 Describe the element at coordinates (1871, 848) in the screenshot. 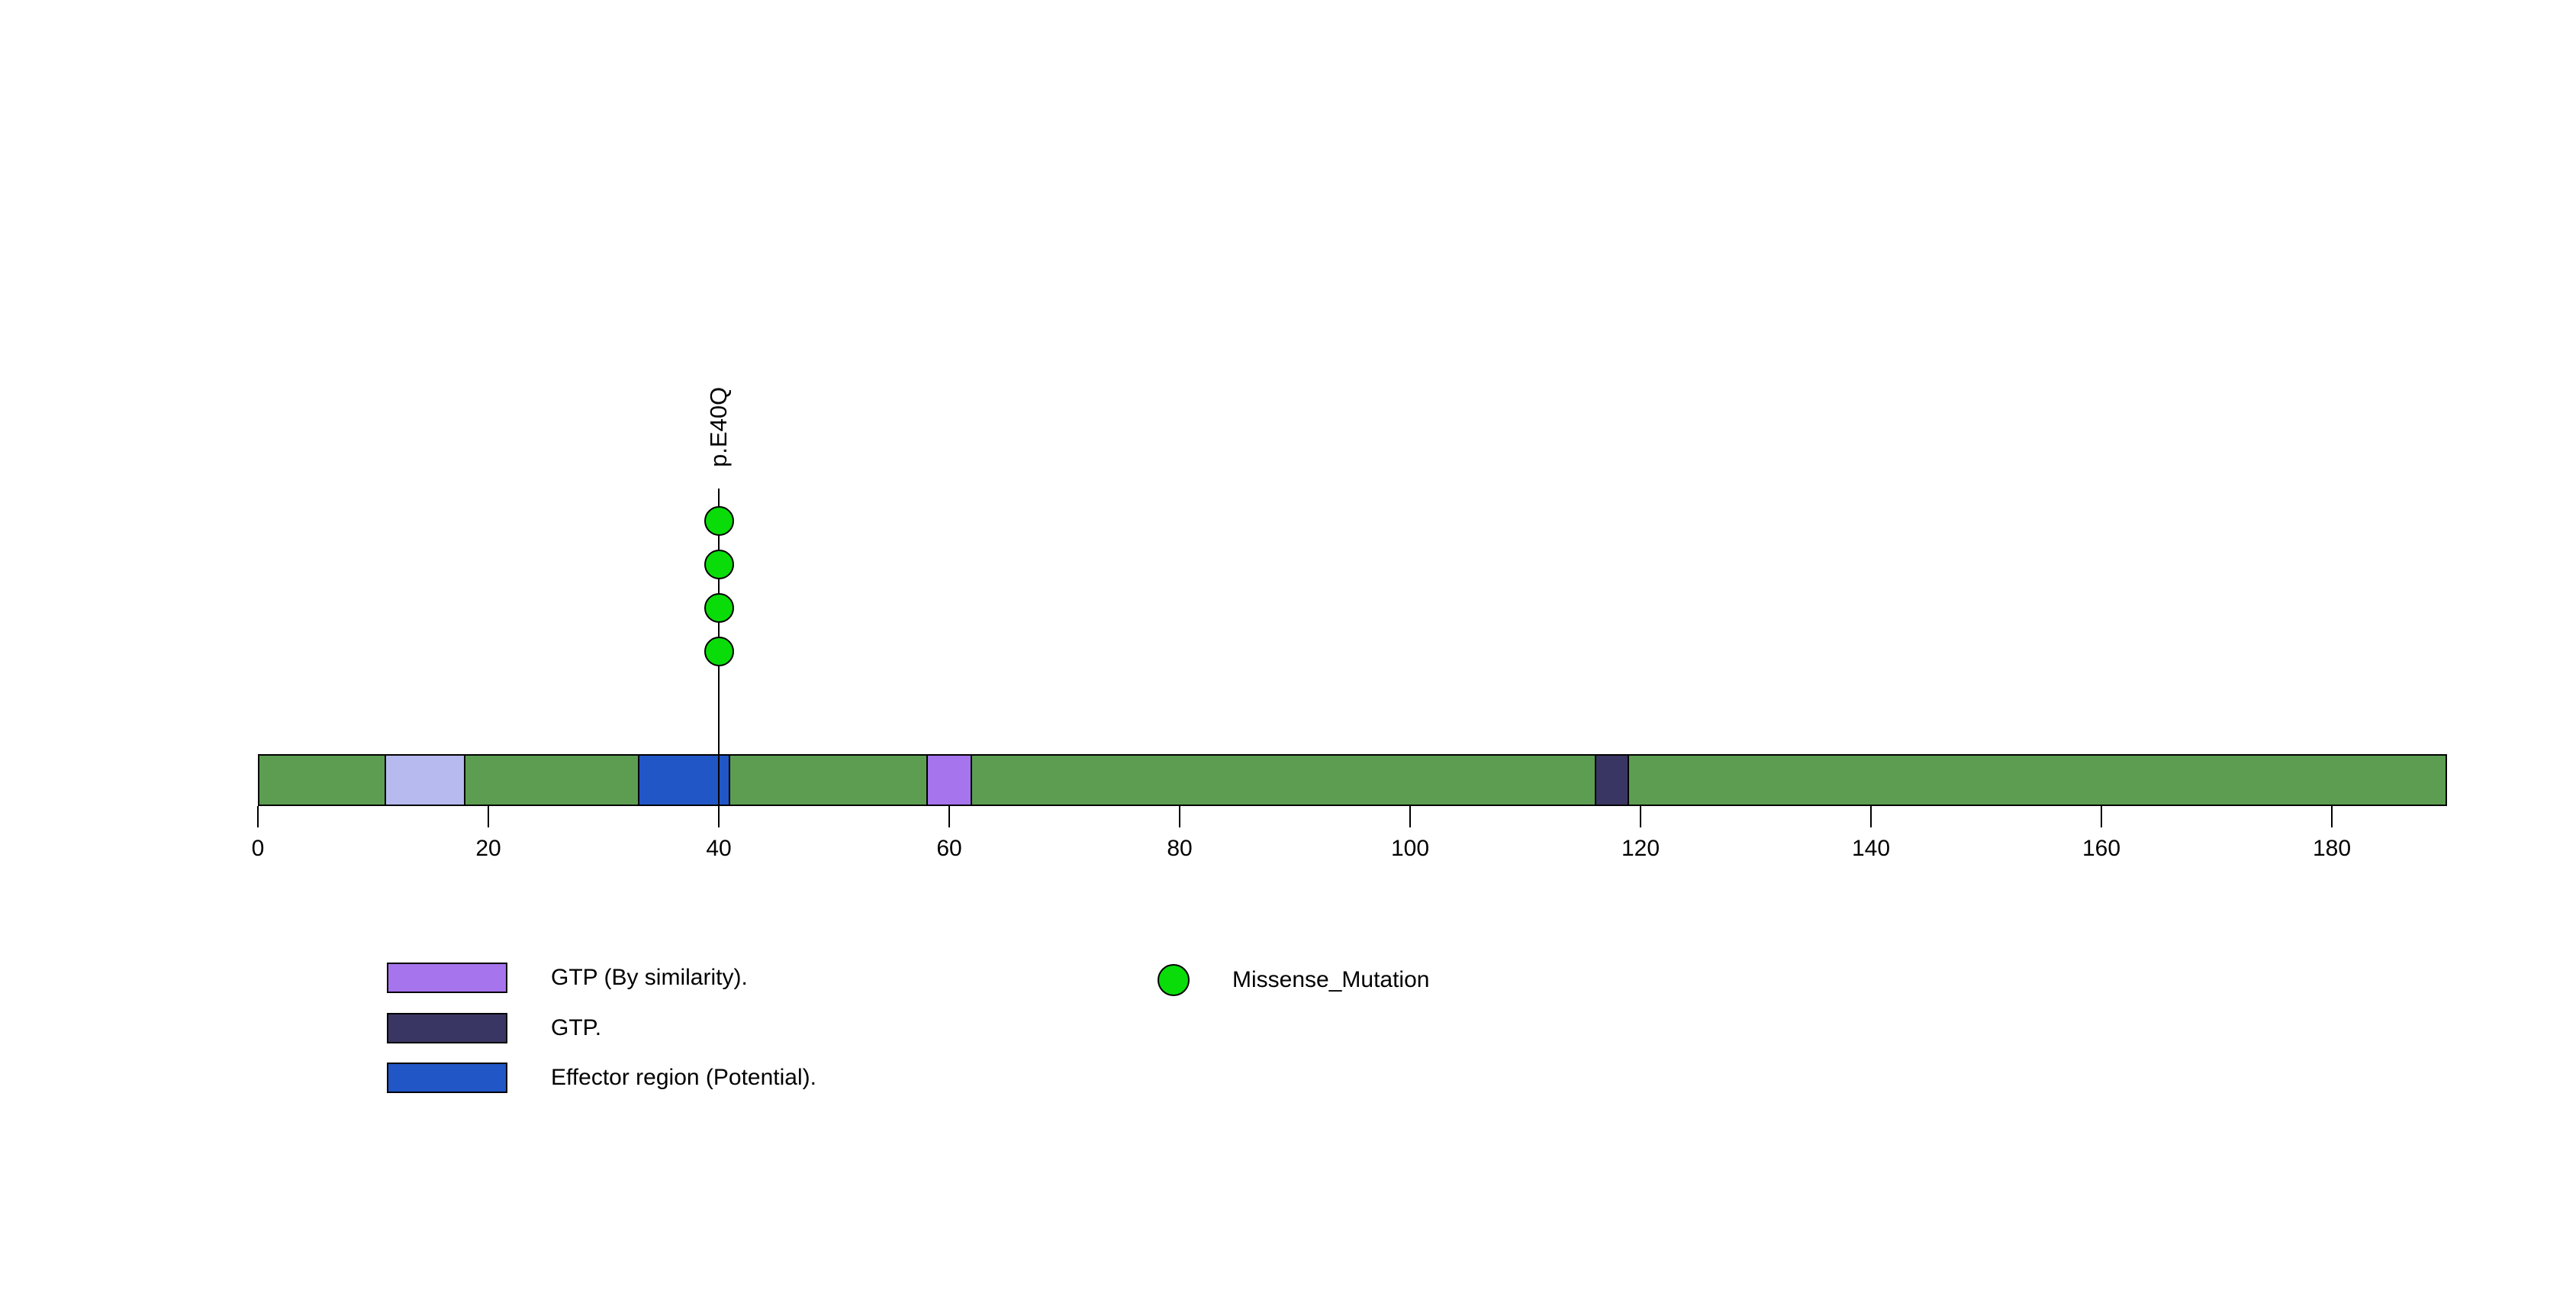

I see `axis-tick-label: 140` at that location.